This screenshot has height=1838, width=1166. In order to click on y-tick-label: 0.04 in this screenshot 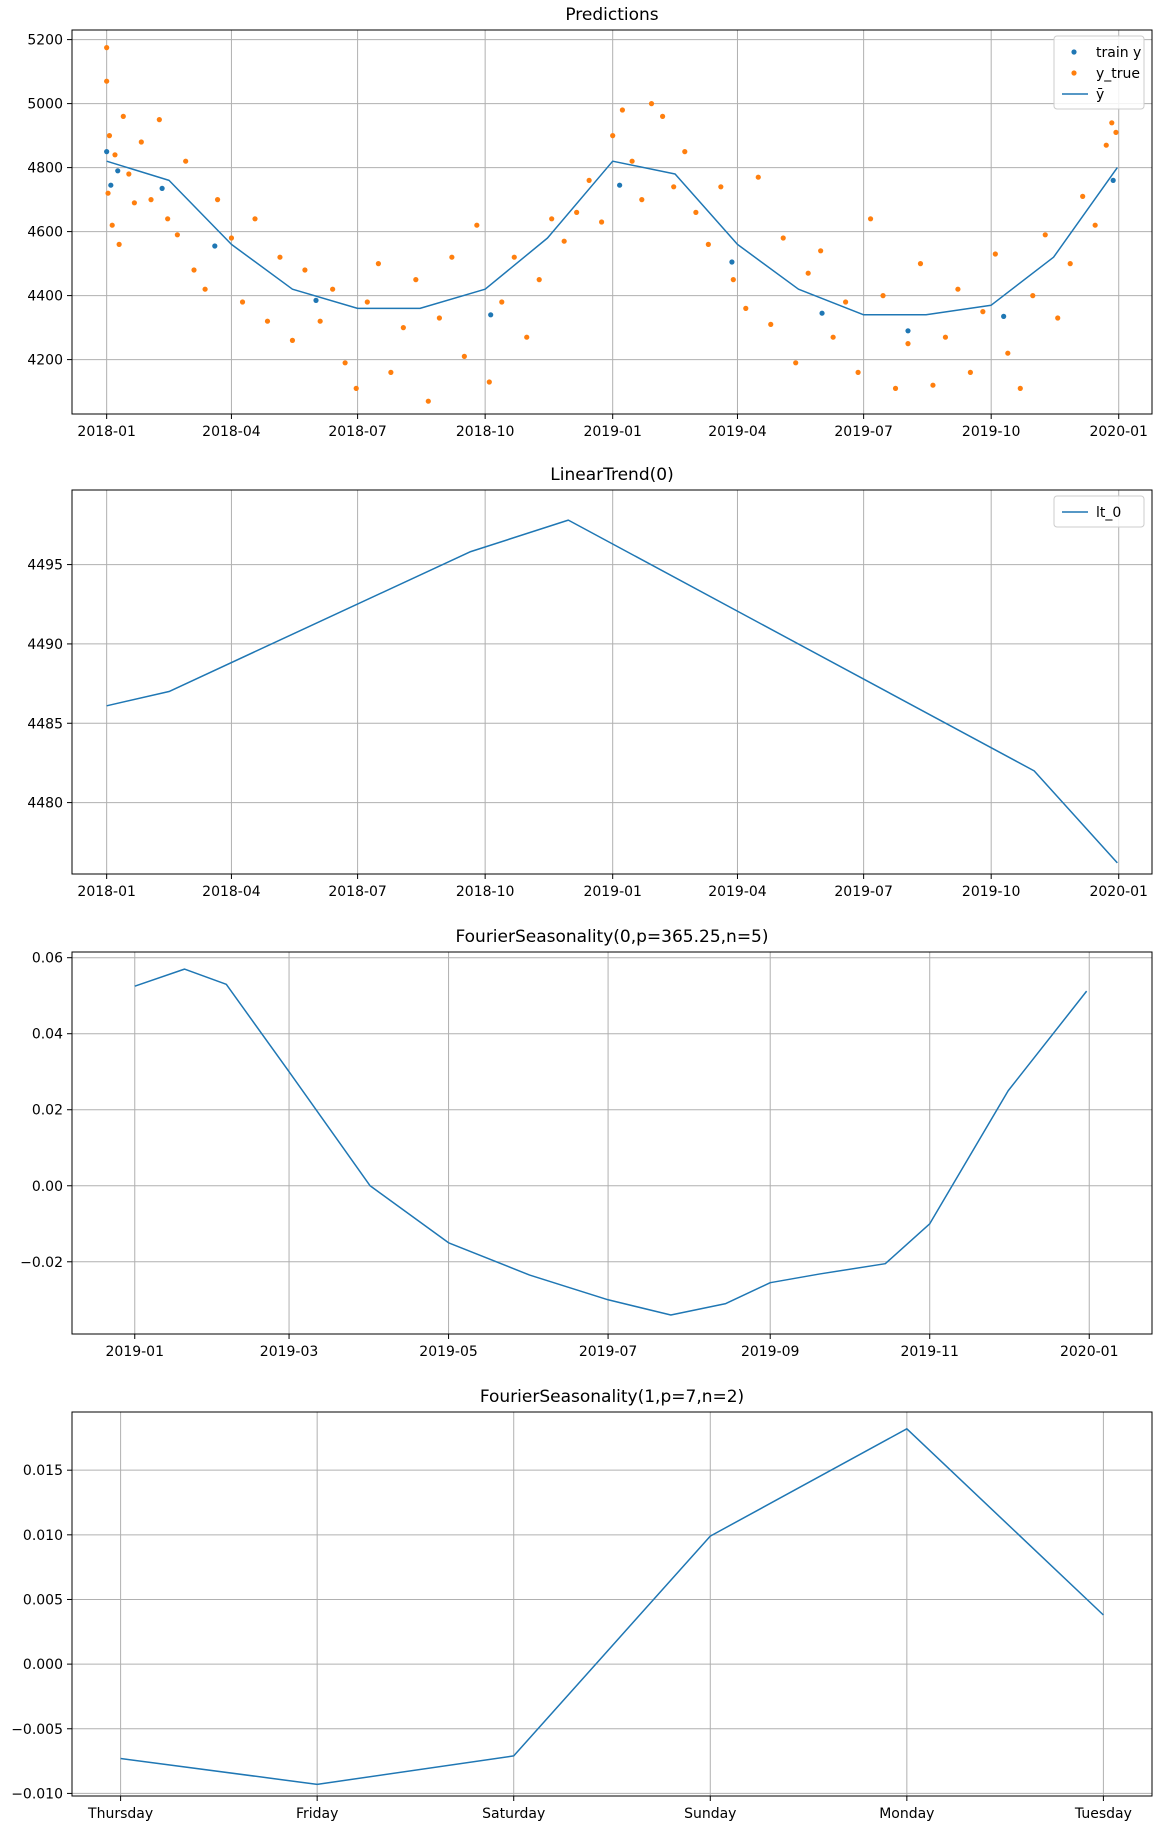, I will do `click(47, 1035)`.